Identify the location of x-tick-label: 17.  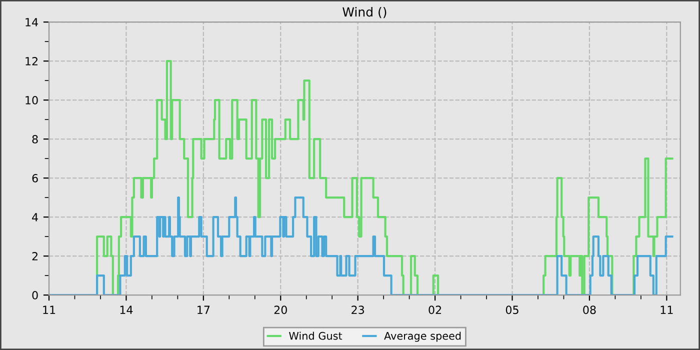
(204, 310).